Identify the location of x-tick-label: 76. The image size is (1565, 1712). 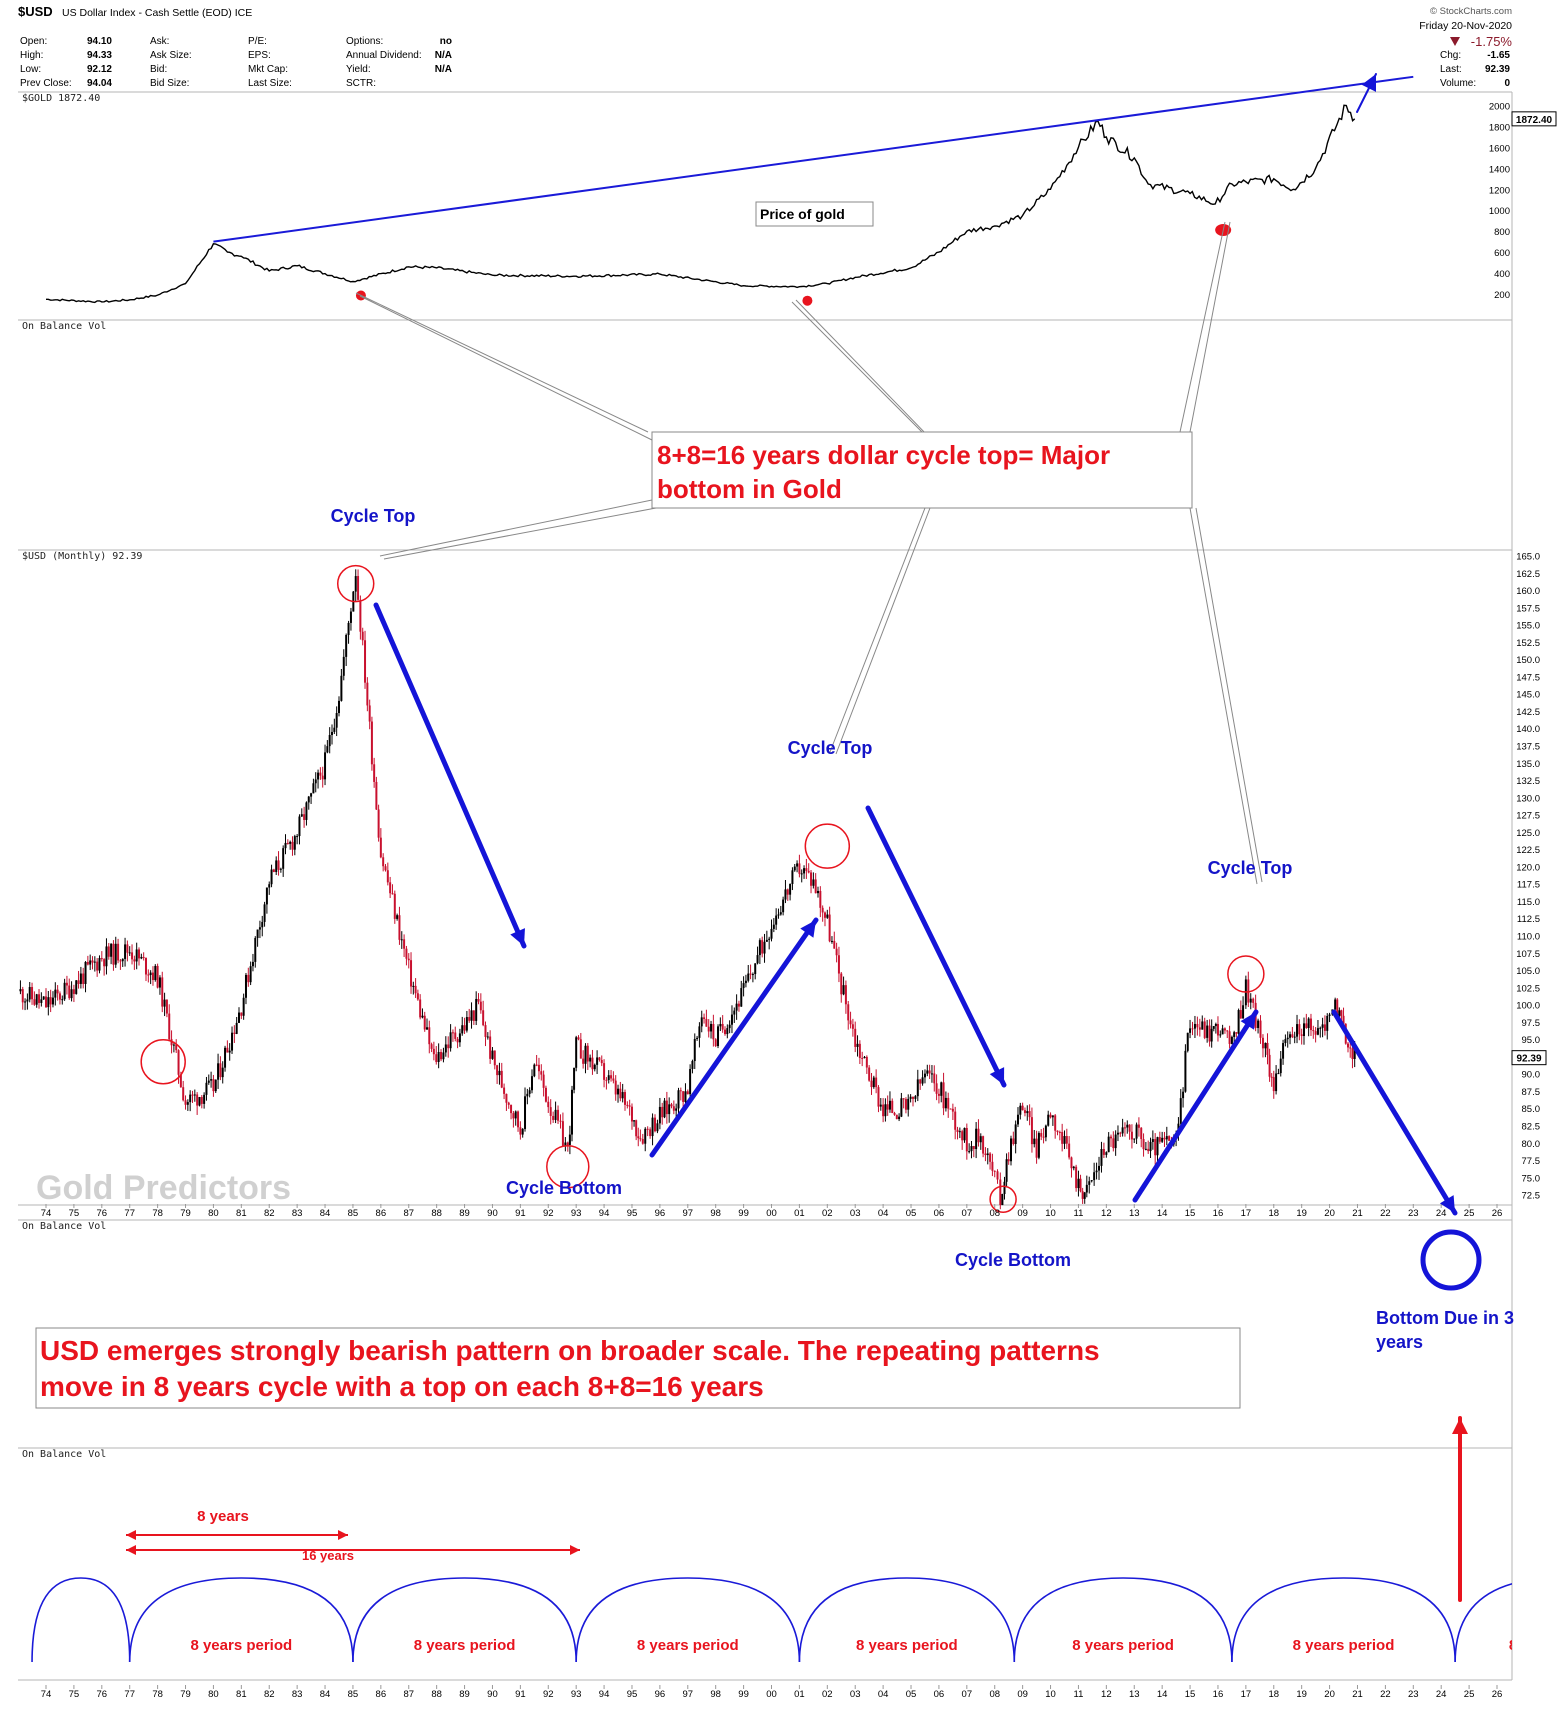
(102, 1213).